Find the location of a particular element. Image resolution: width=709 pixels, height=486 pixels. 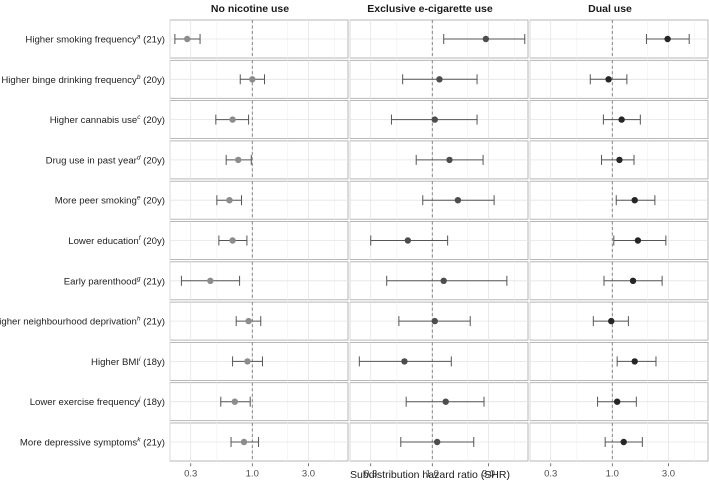

x-tick-labels: 0.3 1.0 3.0 0.3 1.0 3.0 0.3 1.0 3.0 is located at coordinates (429, 471).